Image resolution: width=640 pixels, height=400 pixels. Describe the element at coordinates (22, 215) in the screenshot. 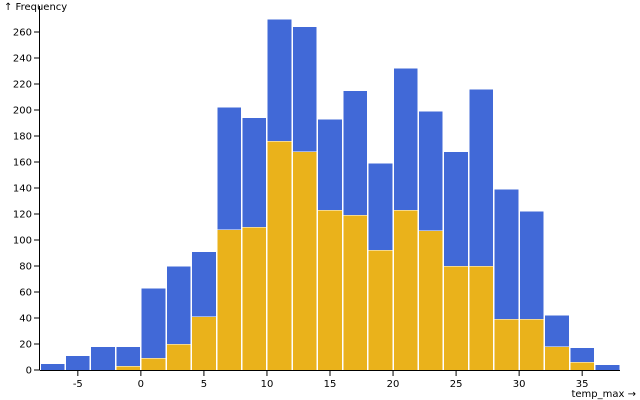

I see `y-tick-label-6: 120` at that location.